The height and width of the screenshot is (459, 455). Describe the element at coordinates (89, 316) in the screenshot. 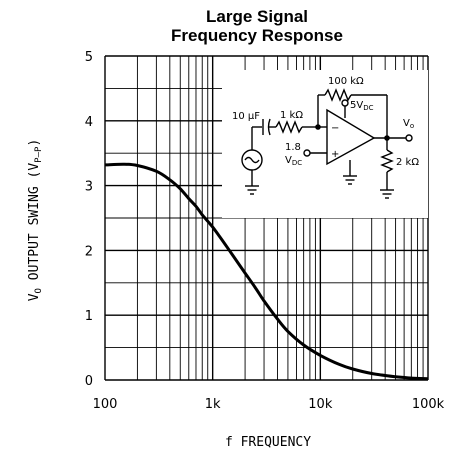

I see `y-tick-label: 1` at that location.